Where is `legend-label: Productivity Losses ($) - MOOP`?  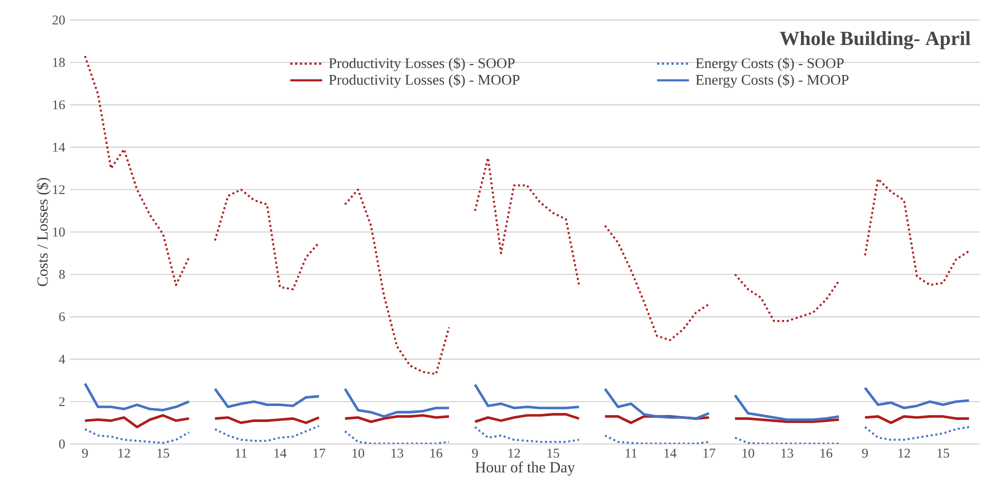
legend-label: Productivity Losses ($) - MOOP is located at coordinates (424, 81).